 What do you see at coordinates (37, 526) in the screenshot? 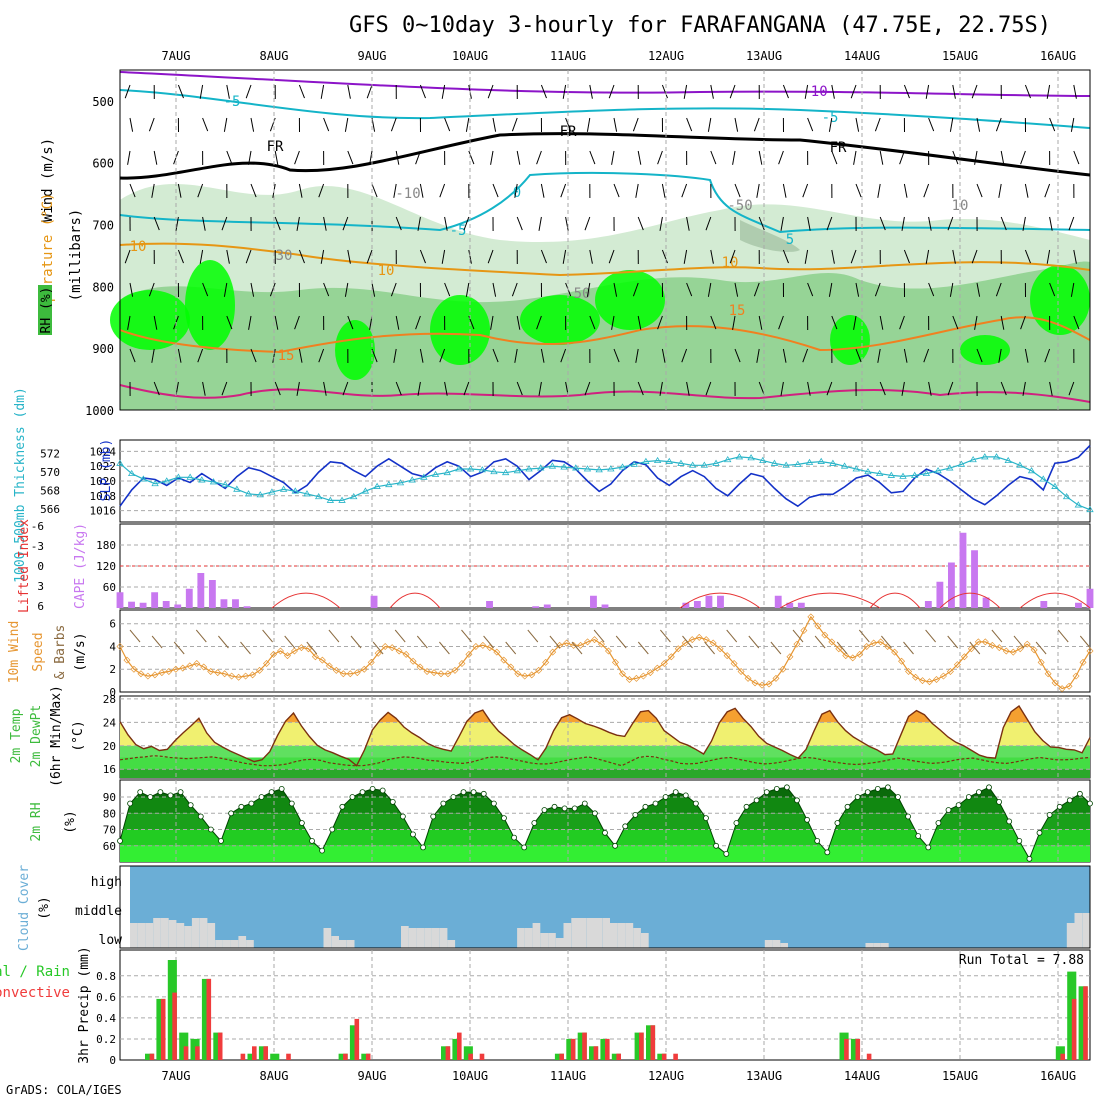
I see `li-tick-0: -6` at bounding box center [37, 526].